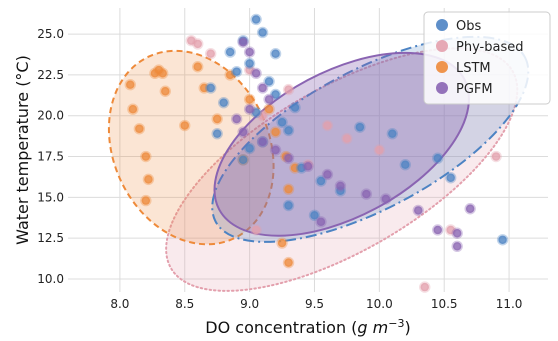 This screenshot has height=341, width=558. Describe the element at coordinates (444, 304) in the screenshot. I see `x-tick-label: 10.5` at that location.